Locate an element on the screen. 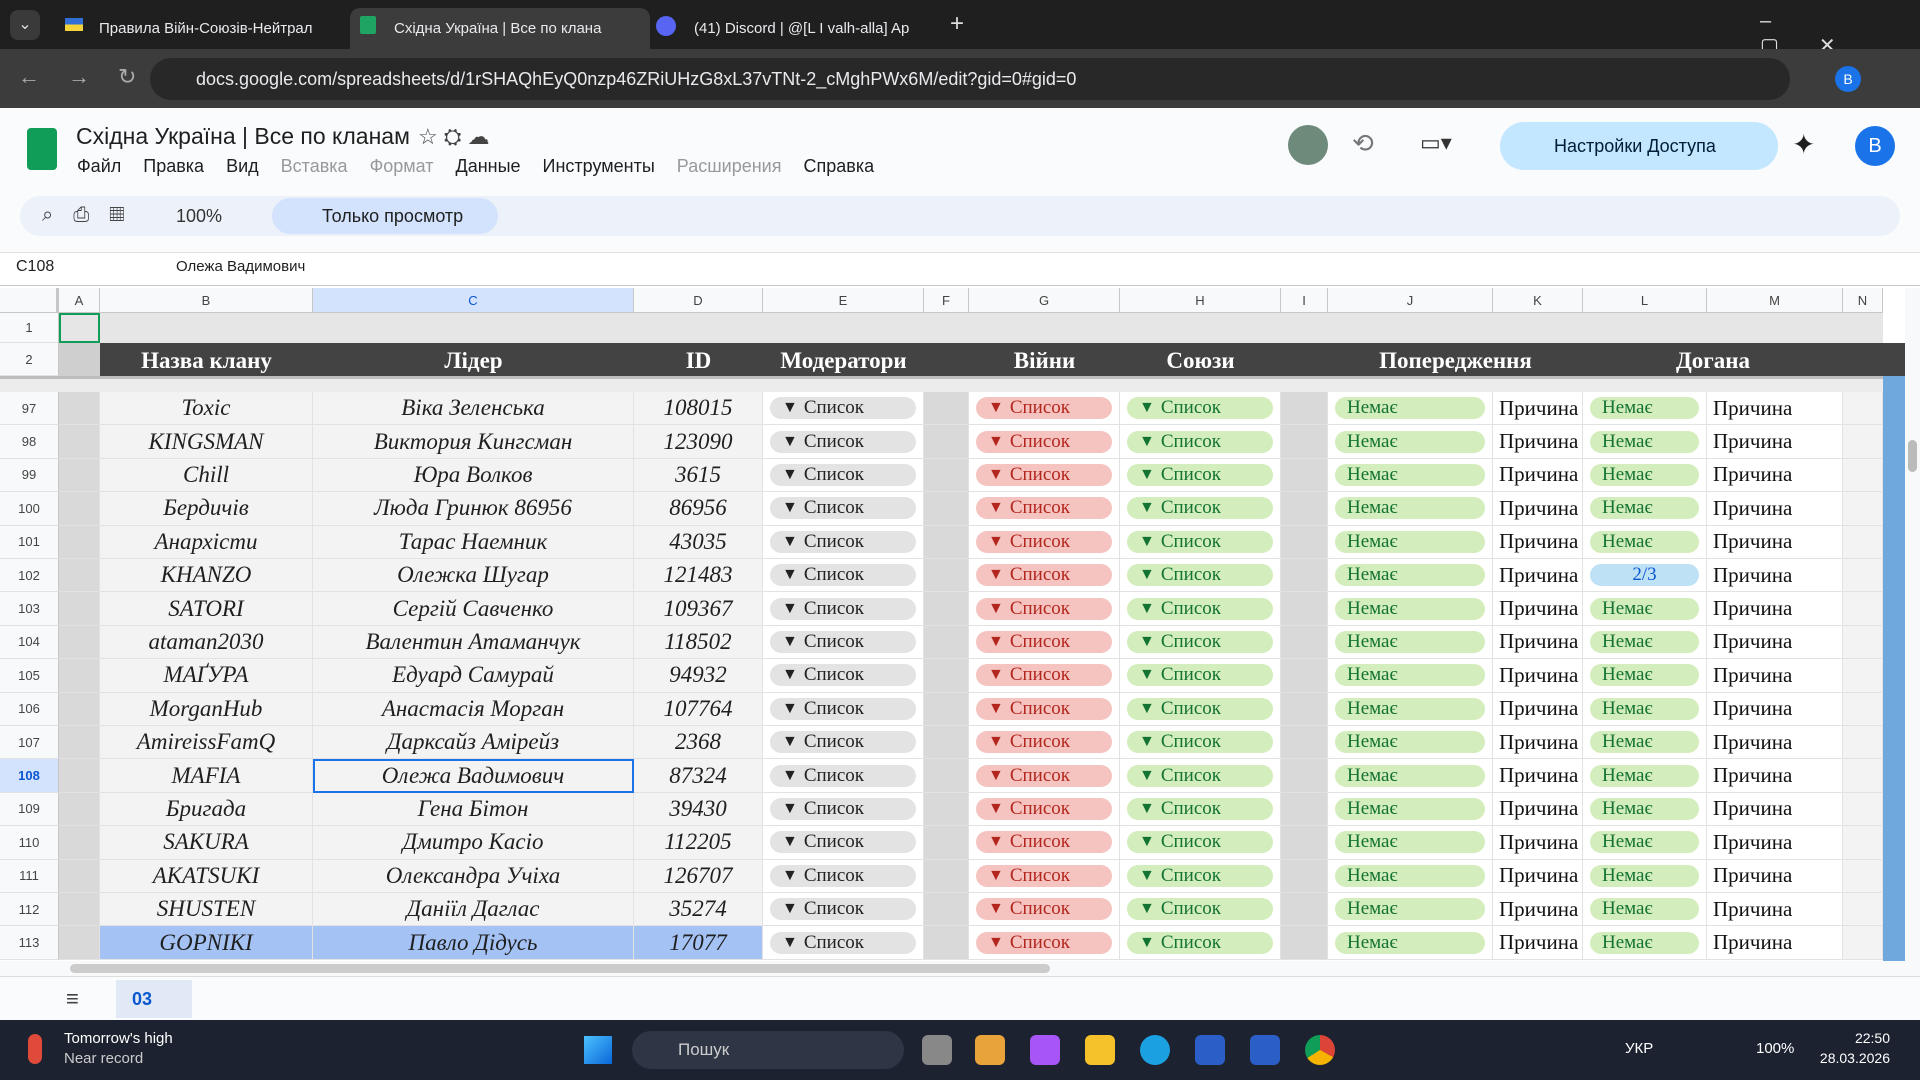 This screenshot has height=1080, width=1920. cell: 118502 is located at coordinates (698, 642).